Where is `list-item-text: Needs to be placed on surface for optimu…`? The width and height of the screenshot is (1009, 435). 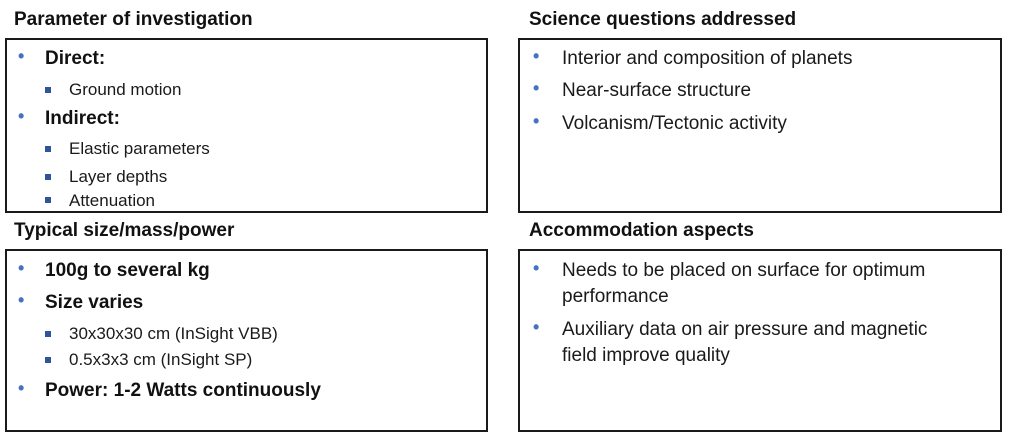
list-item-text: Needs to be placed on surface for optimu… is located at coordinates (744, 270).